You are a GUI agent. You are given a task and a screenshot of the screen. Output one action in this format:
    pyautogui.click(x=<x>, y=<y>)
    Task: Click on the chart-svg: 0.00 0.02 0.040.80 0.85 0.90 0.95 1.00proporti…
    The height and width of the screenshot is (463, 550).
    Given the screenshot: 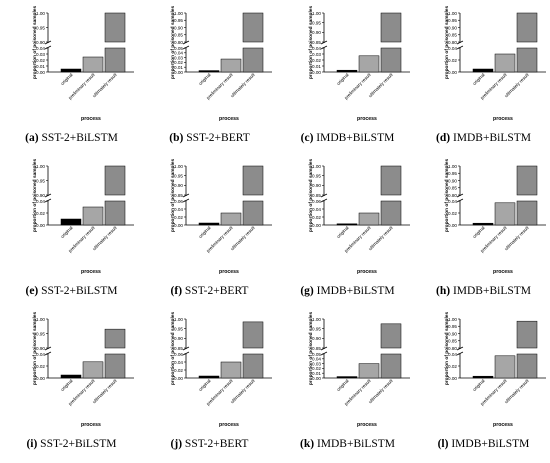 What is the action you would take?
    pyautogui.click(x=495, y=370)
    